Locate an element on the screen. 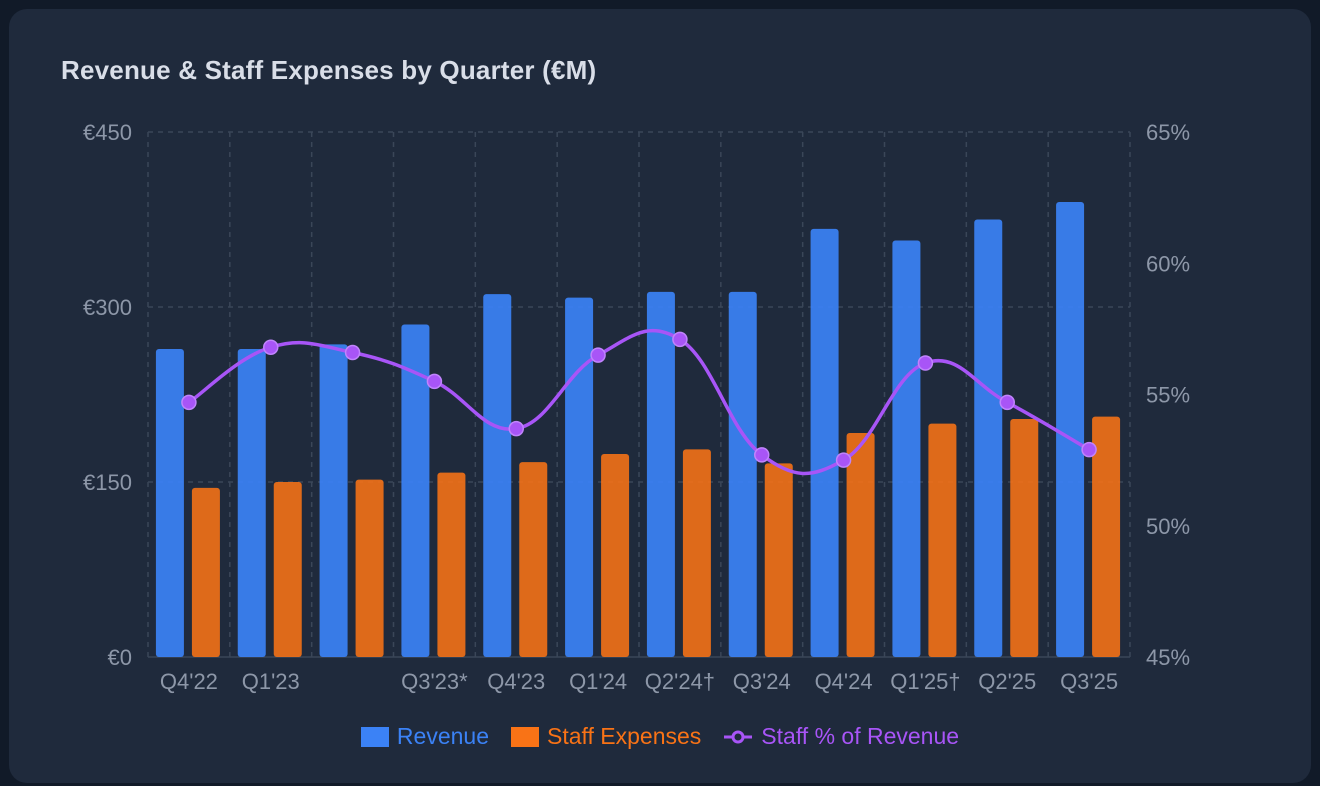 This screenshot has width=1320, height=786. x-tick-label: Q2'25 is located at coordinates (1007, 681).